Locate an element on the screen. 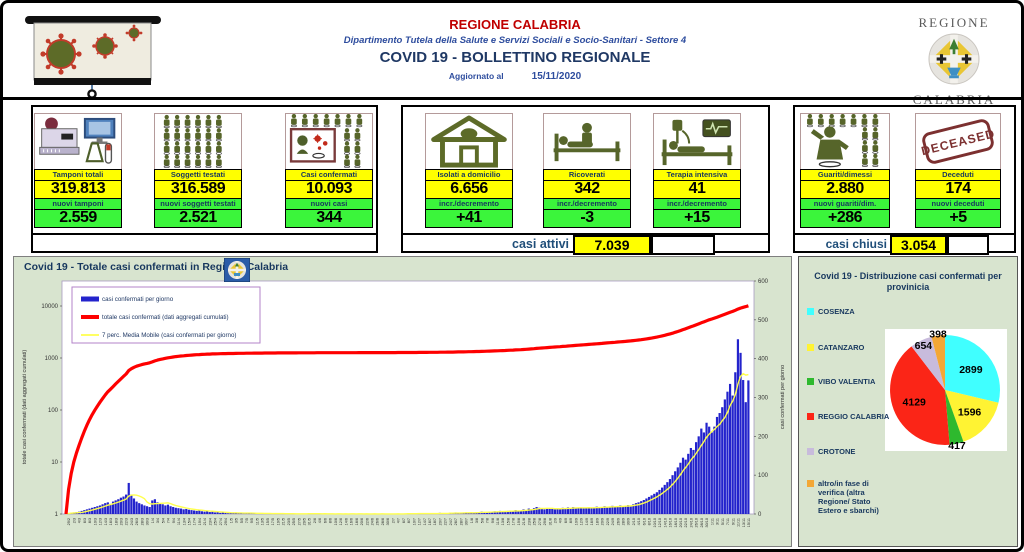 The height and width of the screenshot is (552, 1024). svg-text: 9/5 is located at coordinates (252, 520).